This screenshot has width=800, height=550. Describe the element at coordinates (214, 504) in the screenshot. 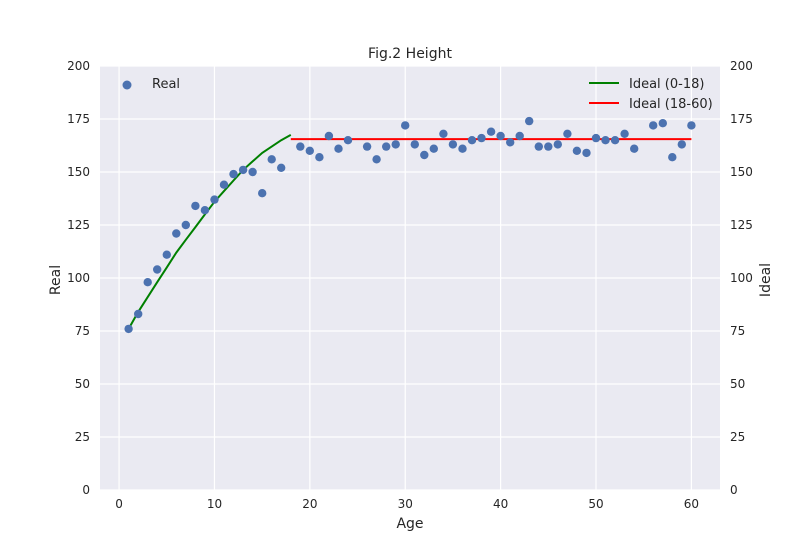

I see `x-tick-label-1: 10` at that location.